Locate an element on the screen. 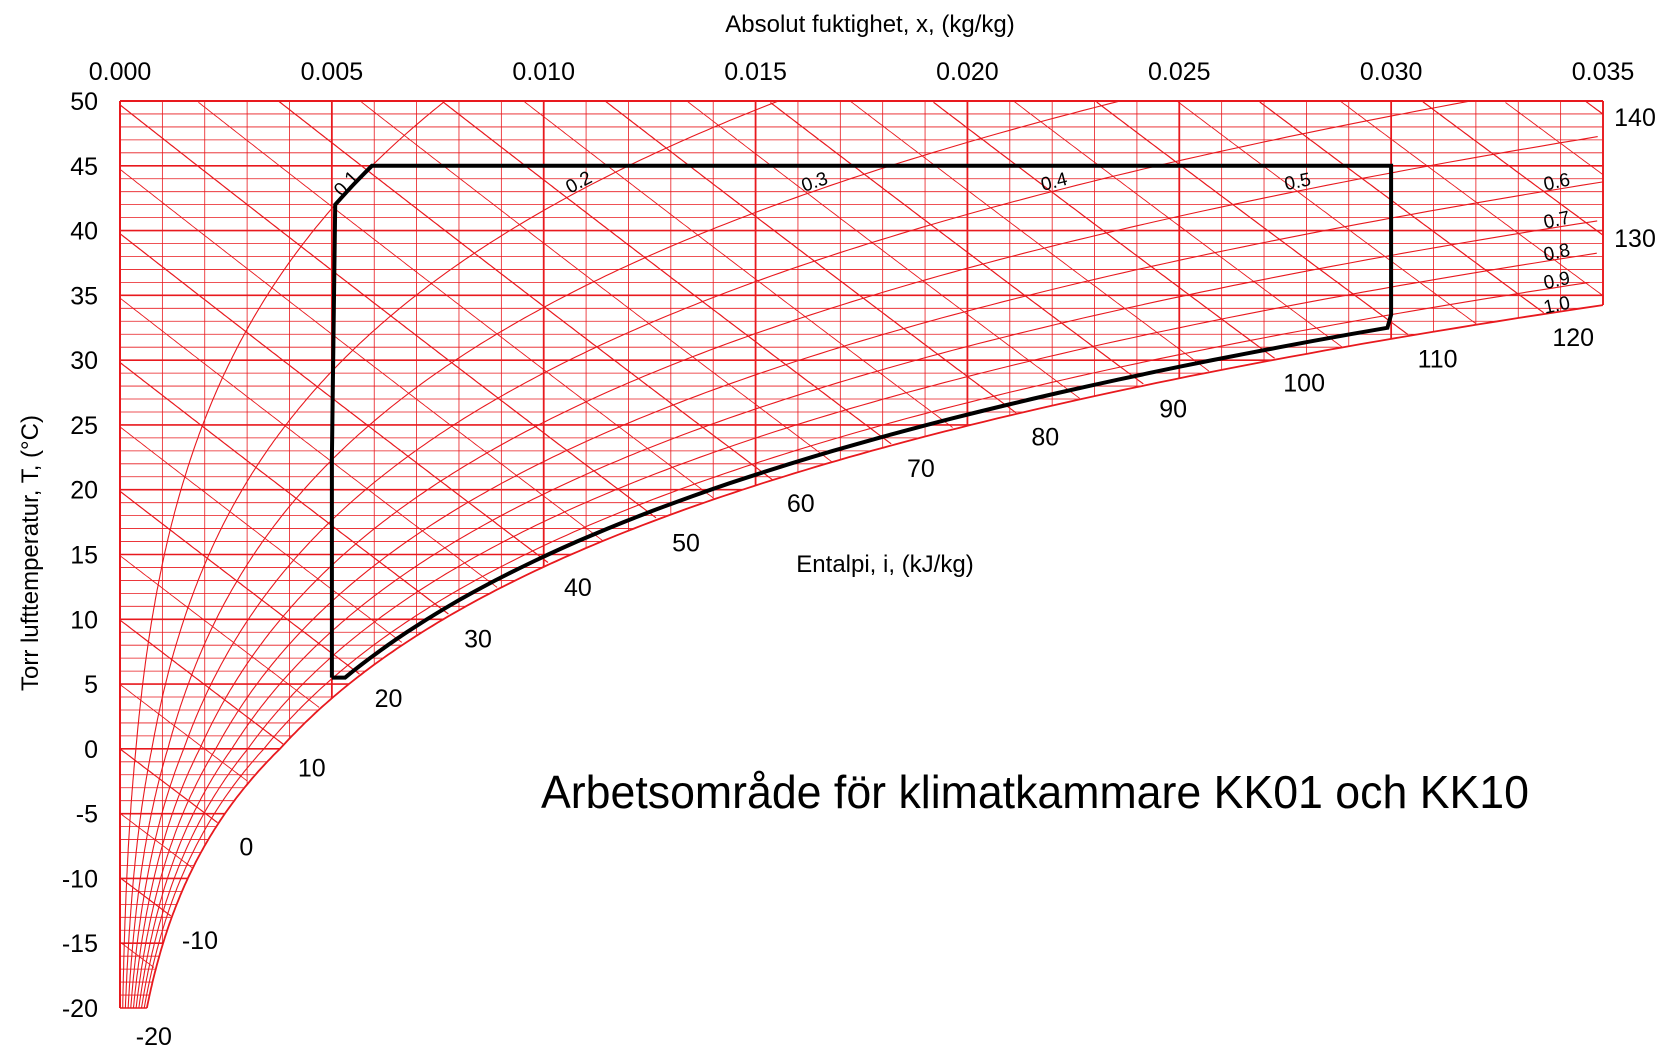 The image size is (1670, 1049). y-tick-label: 45 is located at coordinates (84, 167).